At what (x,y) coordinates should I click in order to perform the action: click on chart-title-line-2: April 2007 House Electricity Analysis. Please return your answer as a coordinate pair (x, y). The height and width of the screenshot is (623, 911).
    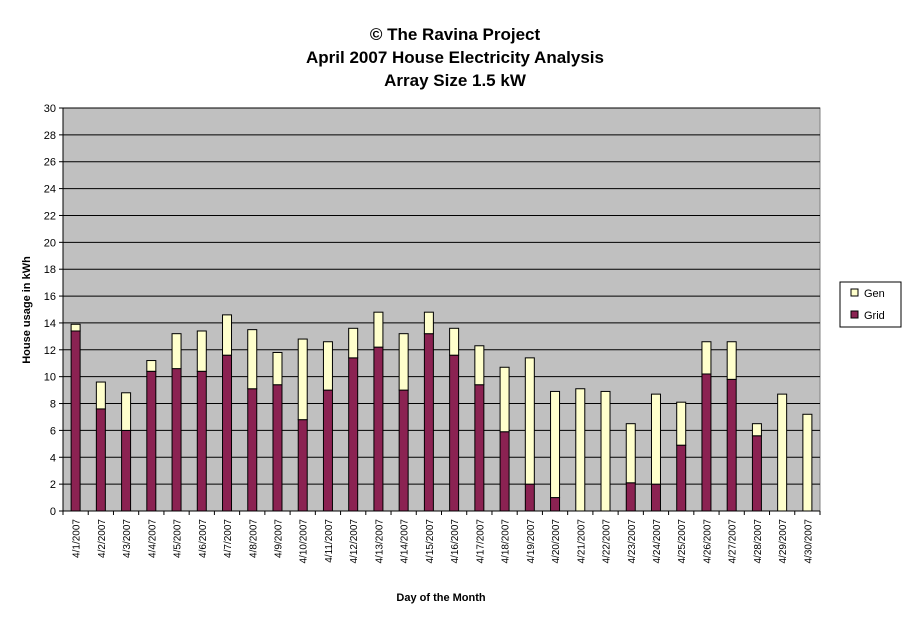
    Looking at the image, I should click on (455, 57).